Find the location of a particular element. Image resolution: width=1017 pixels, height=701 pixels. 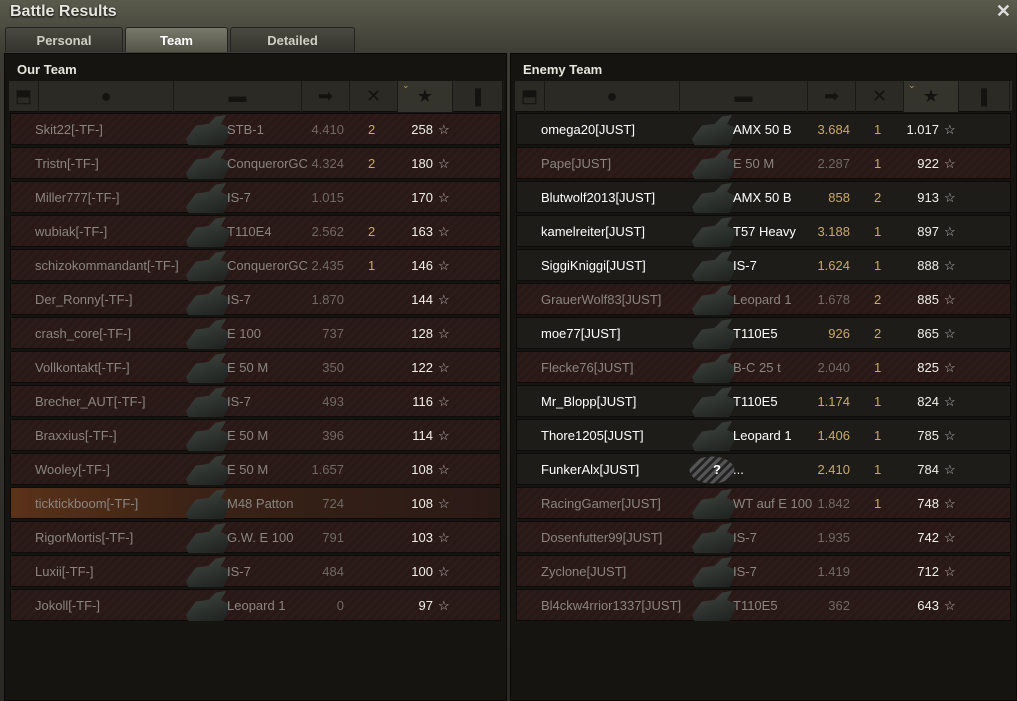

player-row: Luxii[-TF-] IS-7 484 100 ☆ is located at coordinates (255, 571).